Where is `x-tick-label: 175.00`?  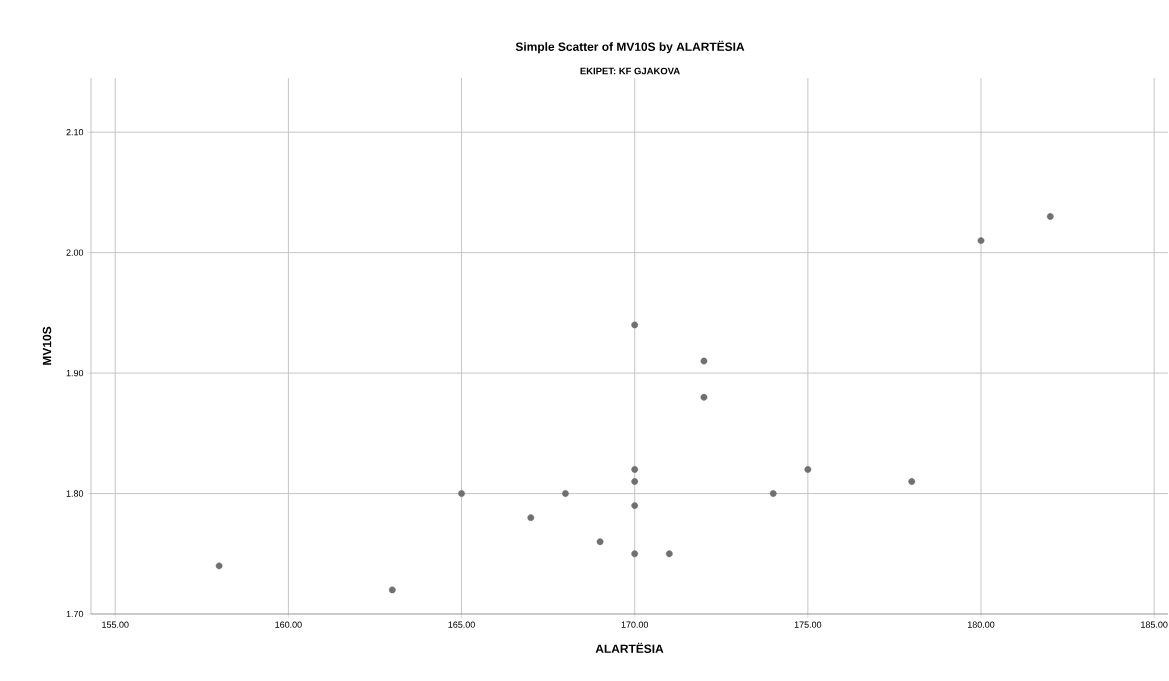
x-tick-label: 175.00 is located at coordinates (808, 624).